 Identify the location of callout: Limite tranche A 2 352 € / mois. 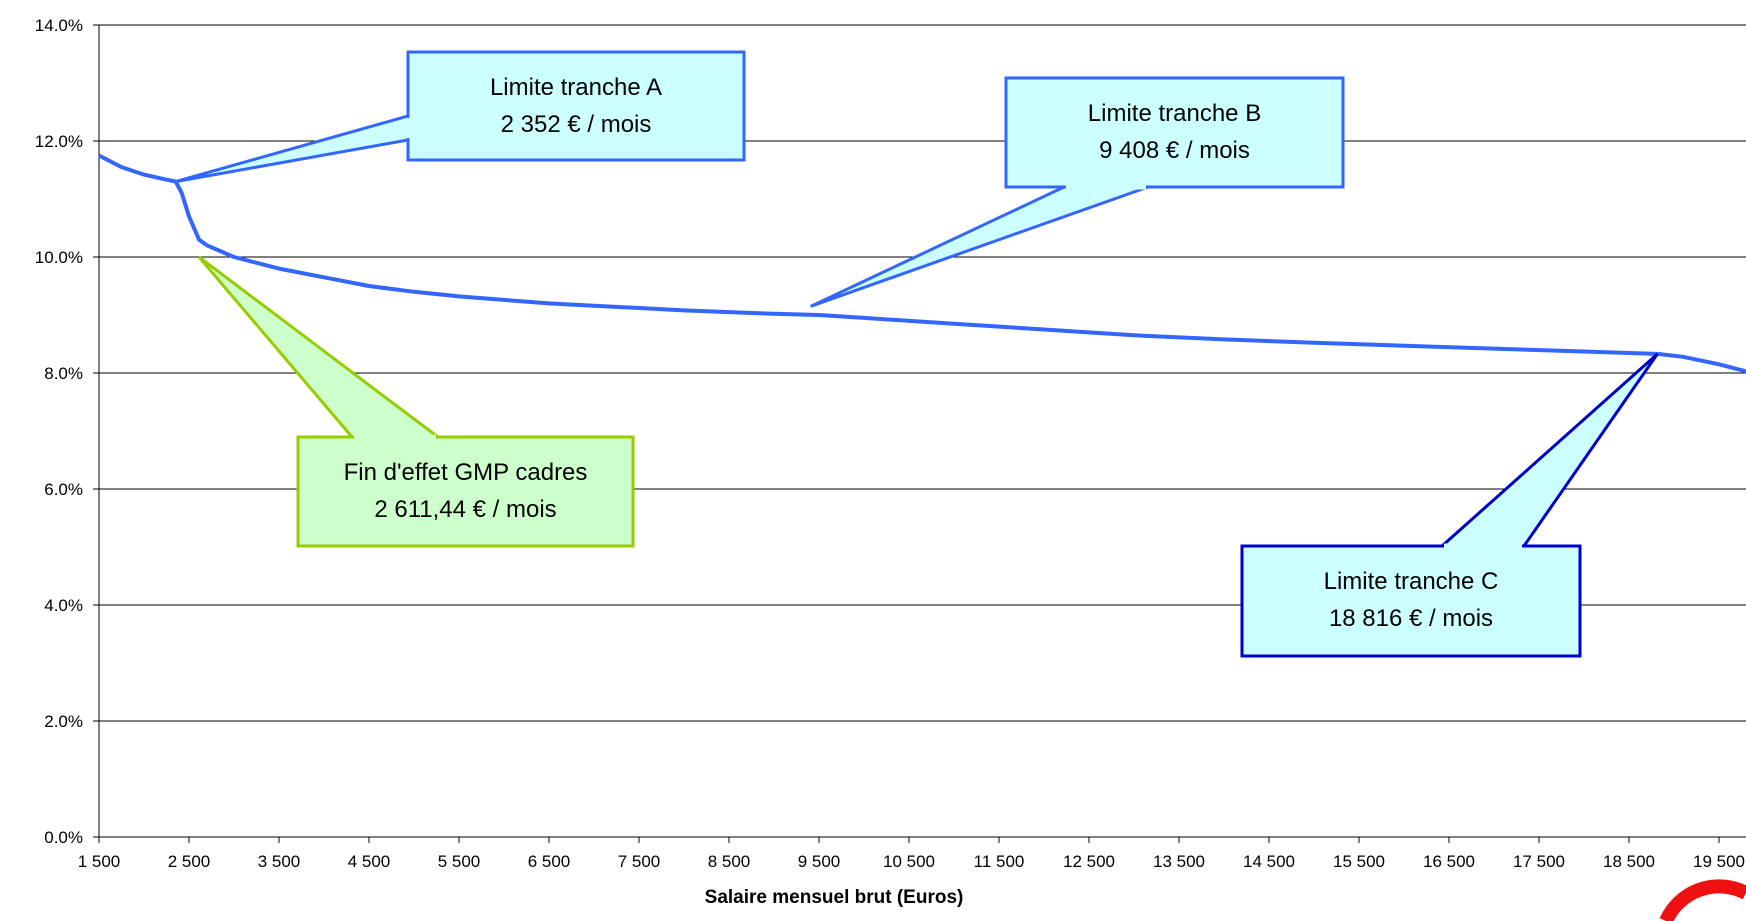
(460, 117).